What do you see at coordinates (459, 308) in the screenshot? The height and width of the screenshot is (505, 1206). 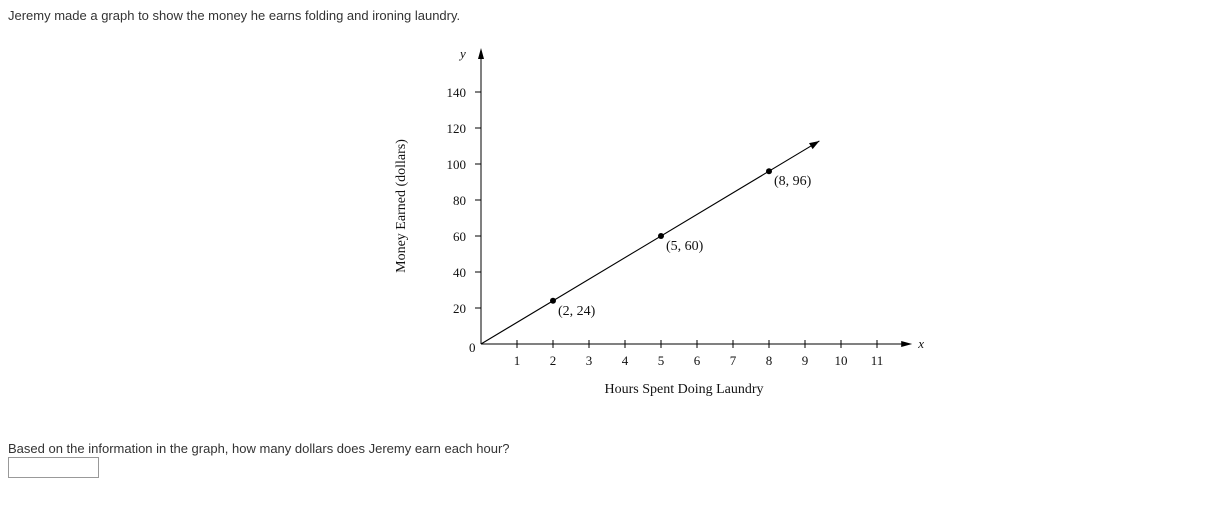 I see `y-tick-label: 20` at bounding box center [459, 308].